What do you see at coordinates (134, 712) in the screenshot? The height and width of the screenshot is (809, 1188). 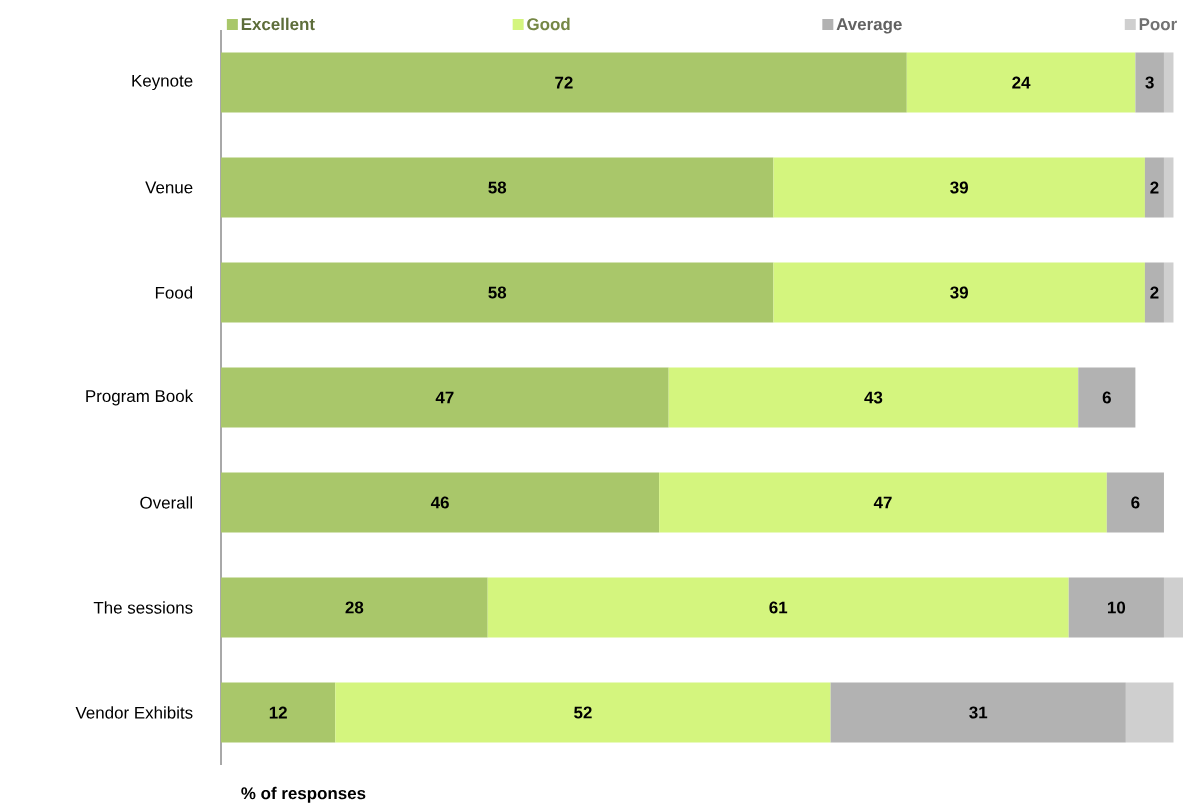 I see `y-tick-label: Vendor Exhibits` at bounding box center [134, 712].